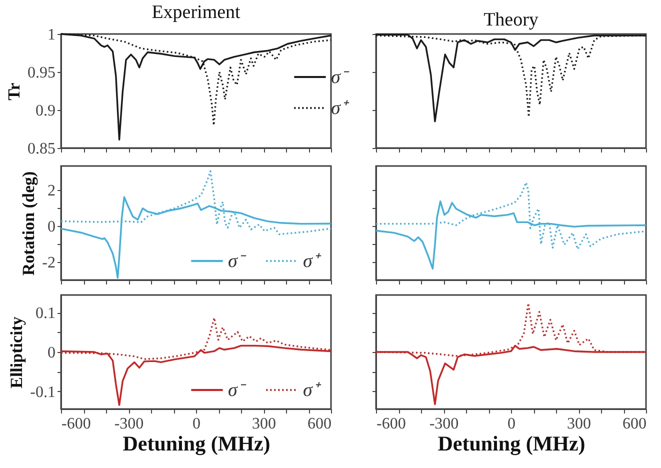 This screenshot has height=468, width=661. Describe the element at coordinates (46, 313) in the screenshot. I see `y-tick-label: 0.1` at that location.